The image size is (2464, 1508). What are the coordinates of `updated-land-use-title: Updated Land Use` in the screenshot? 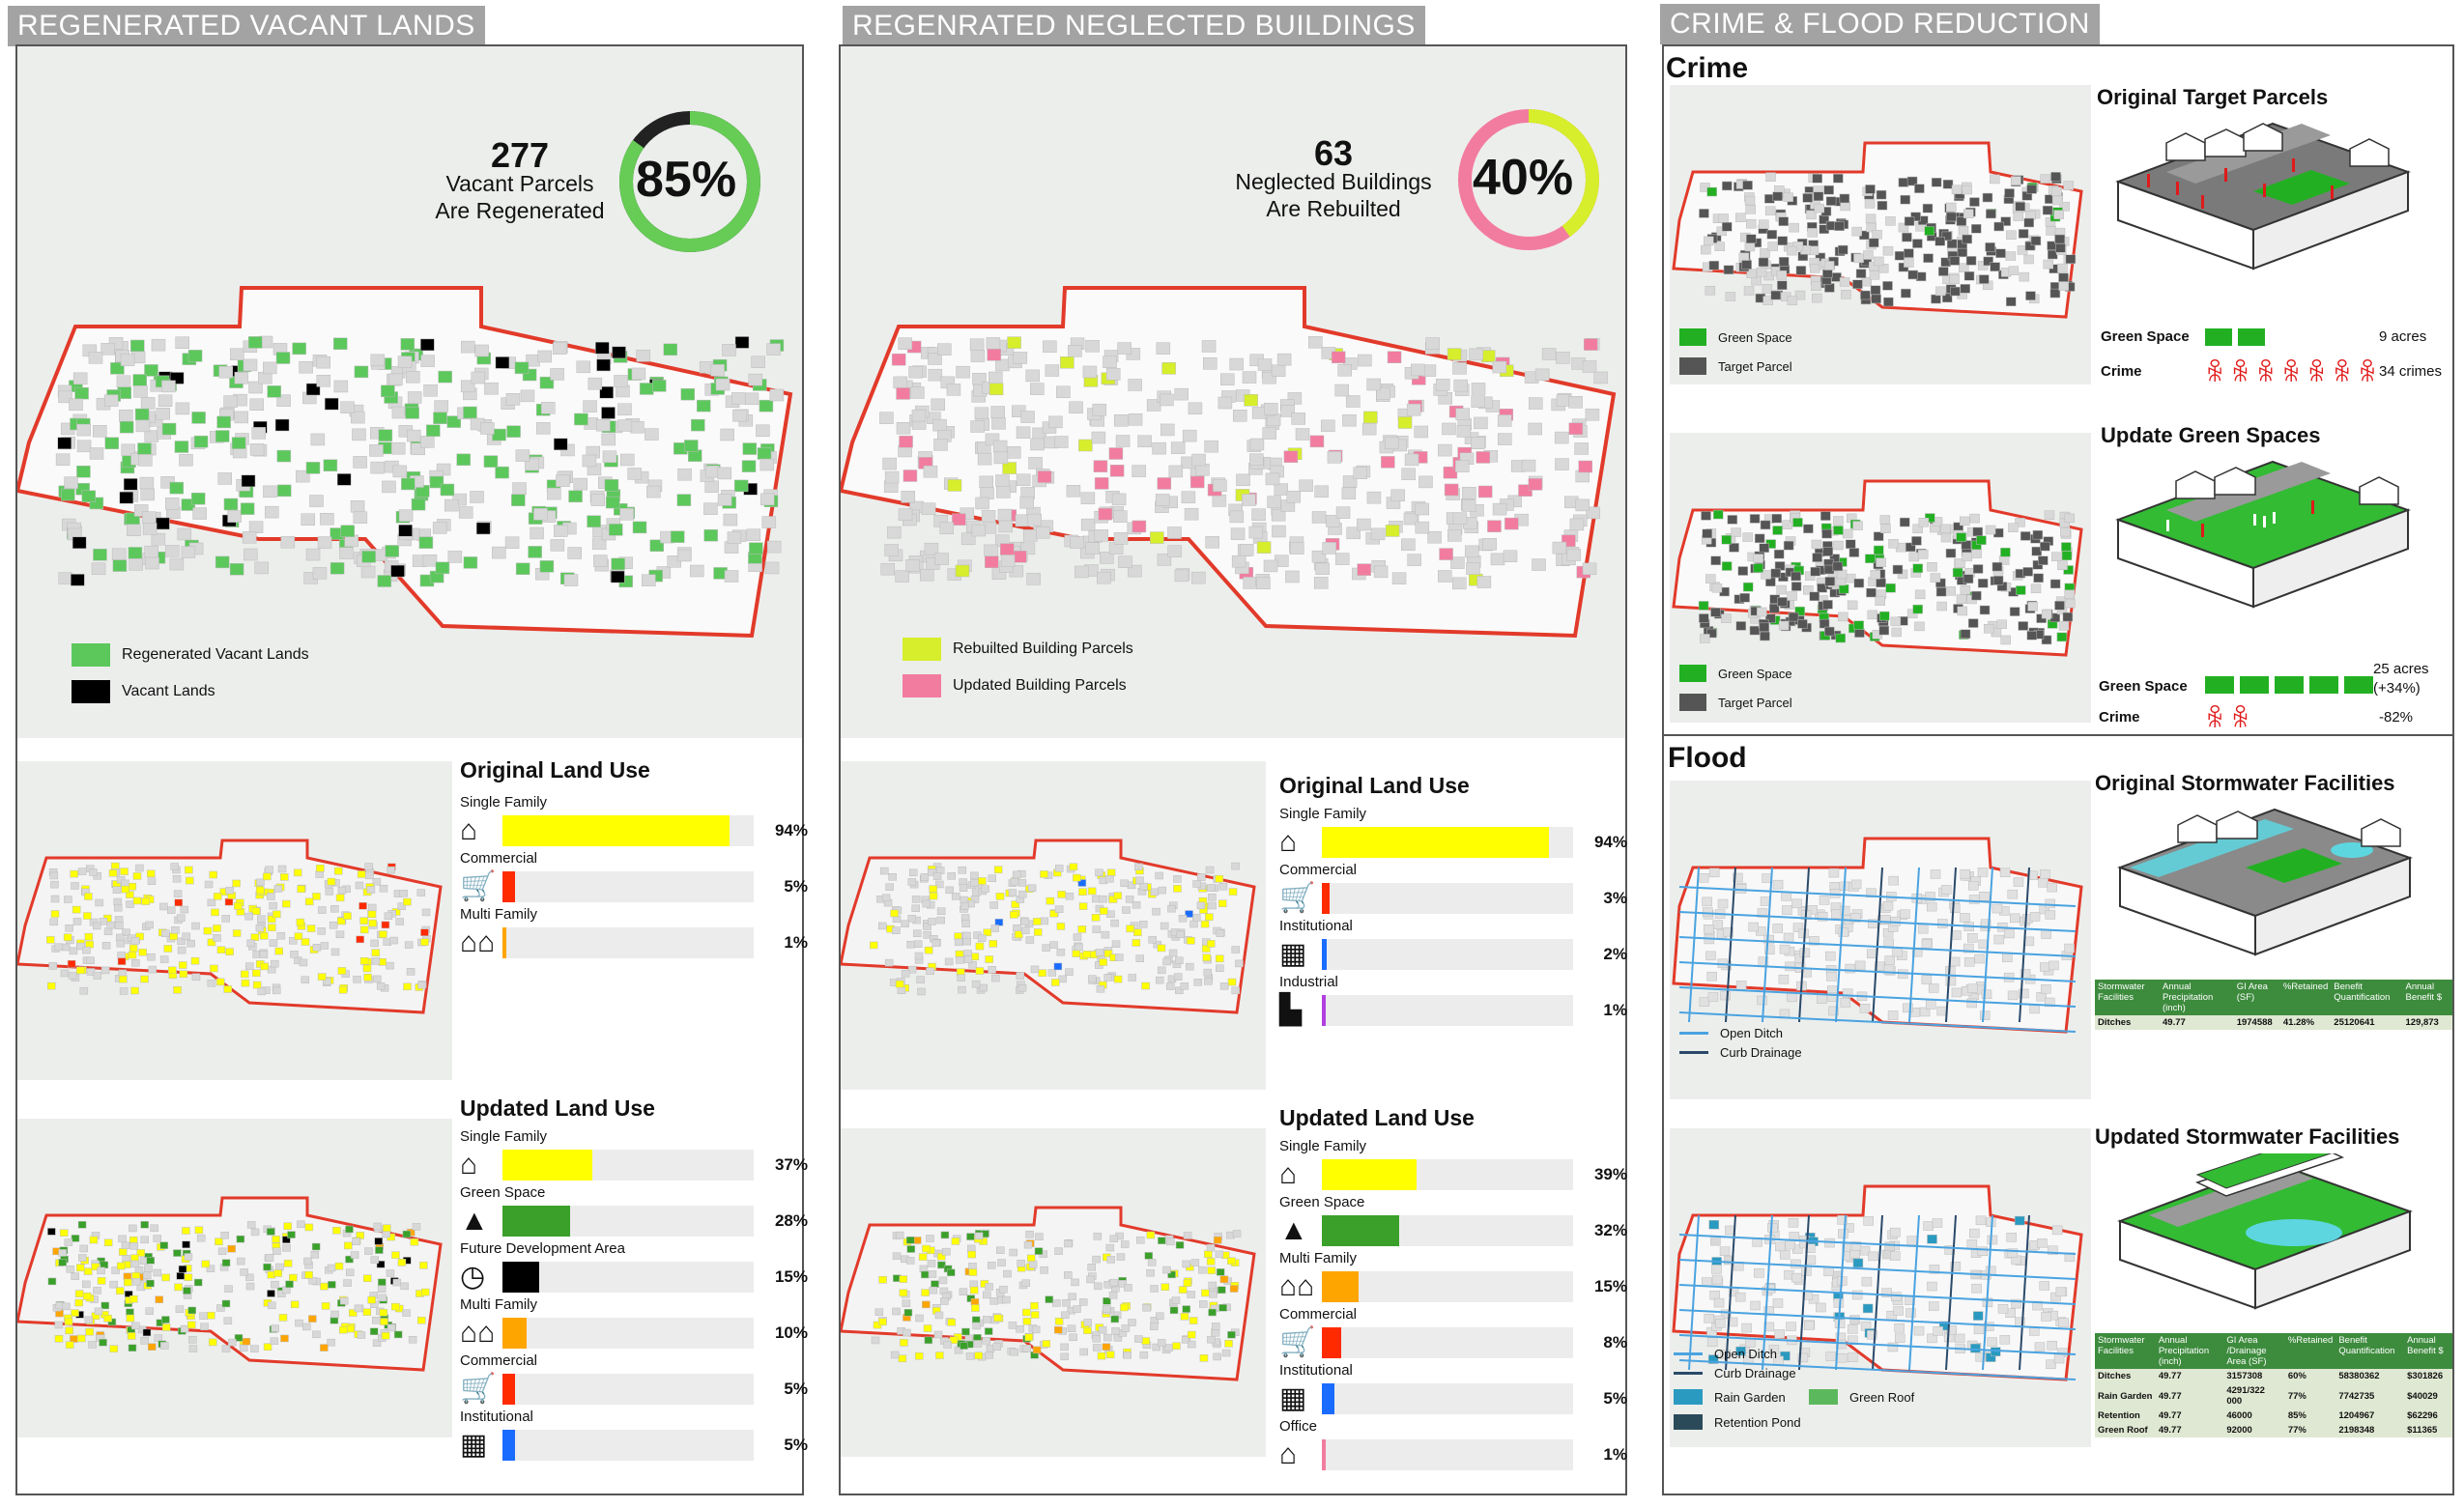 It's located at (1377, 1117).